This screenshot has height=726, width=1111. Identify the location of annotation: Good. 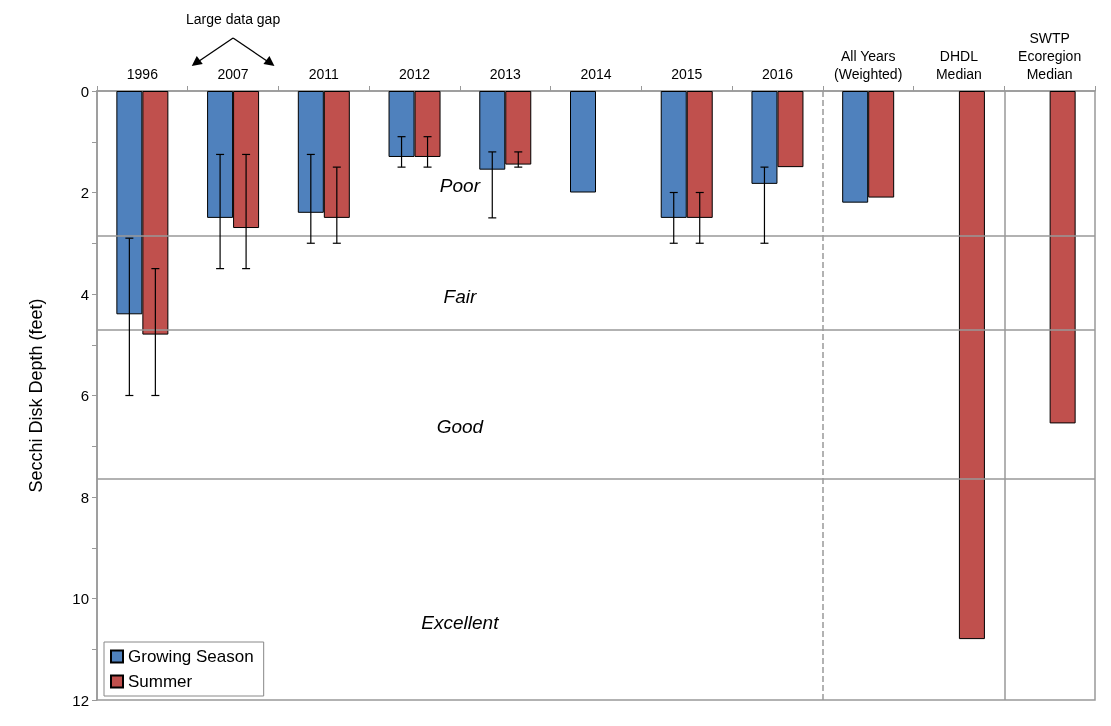
(460, 427).